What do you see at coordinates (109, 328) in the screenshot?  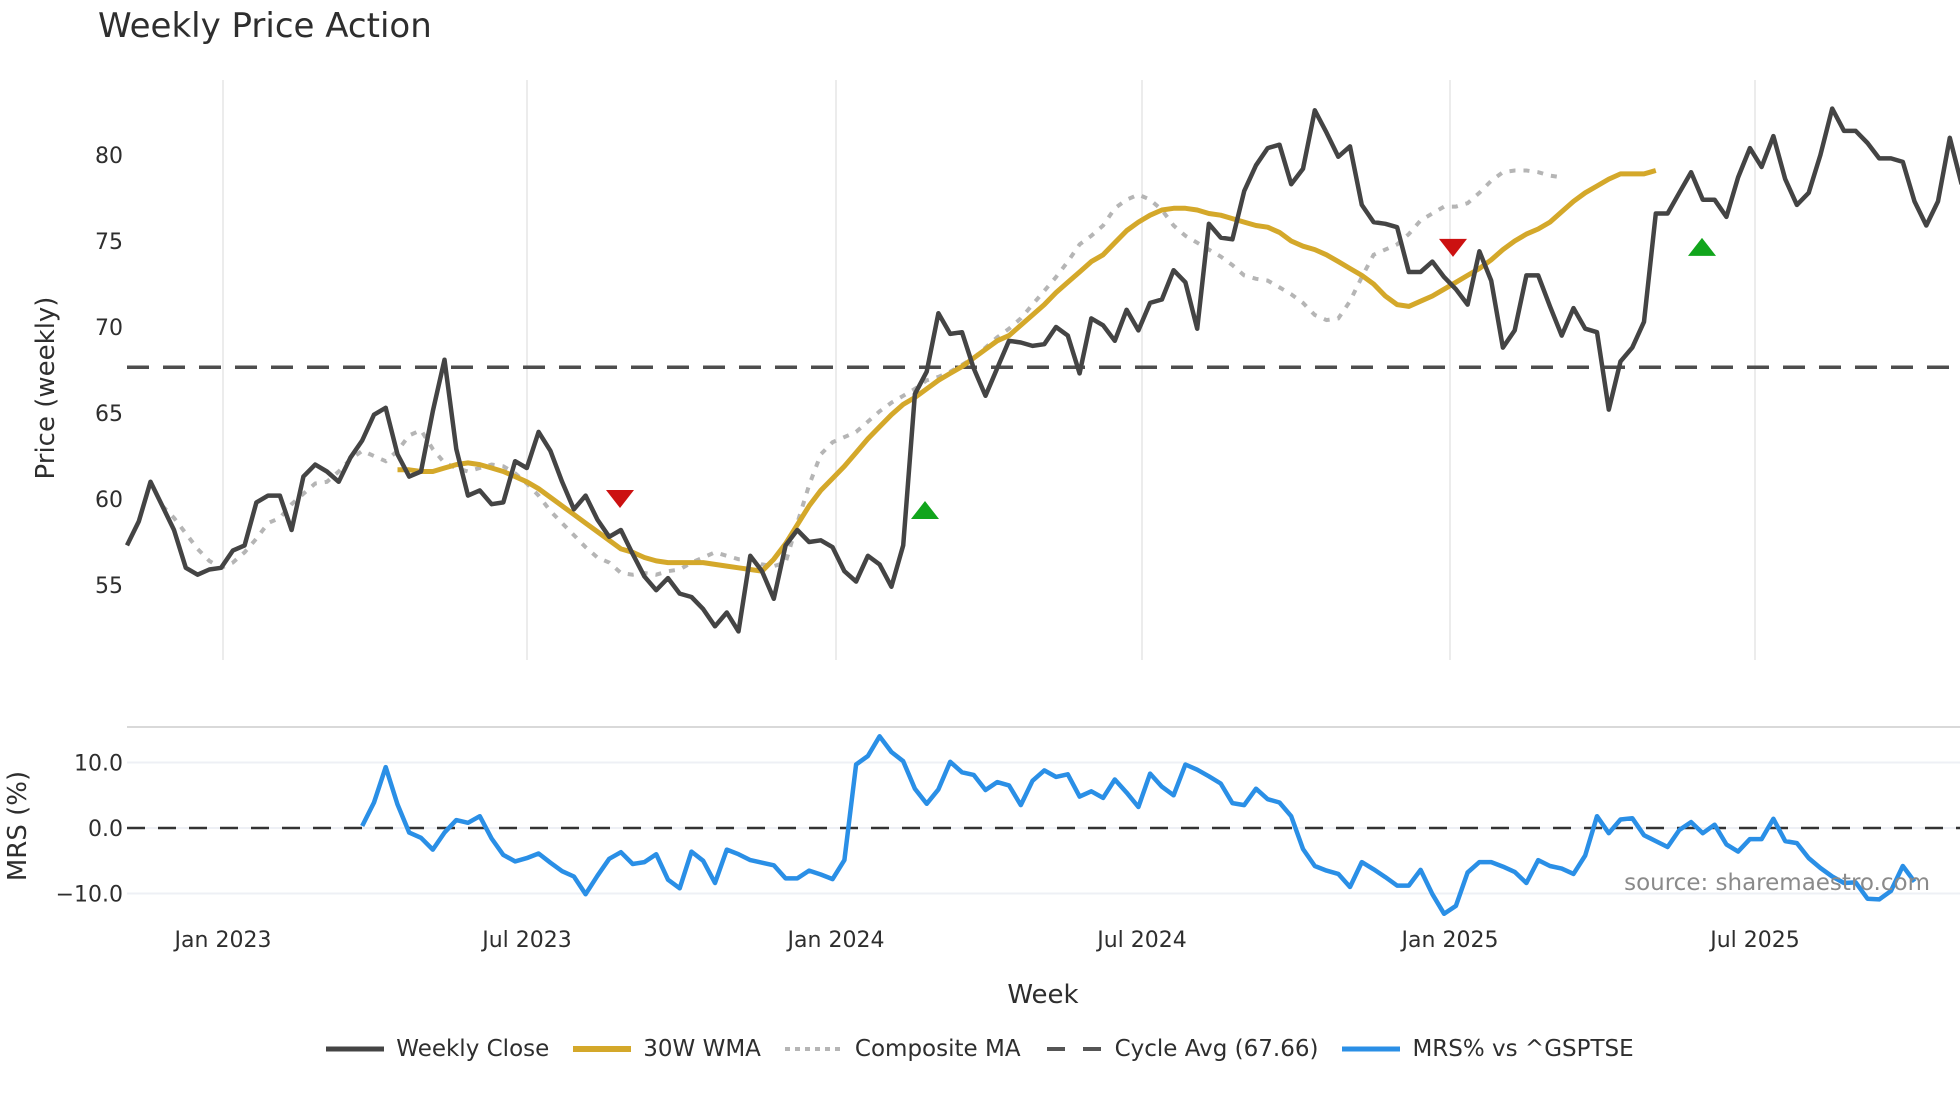 I see `price-tick-label: 70` at bounding box center [109, 328].